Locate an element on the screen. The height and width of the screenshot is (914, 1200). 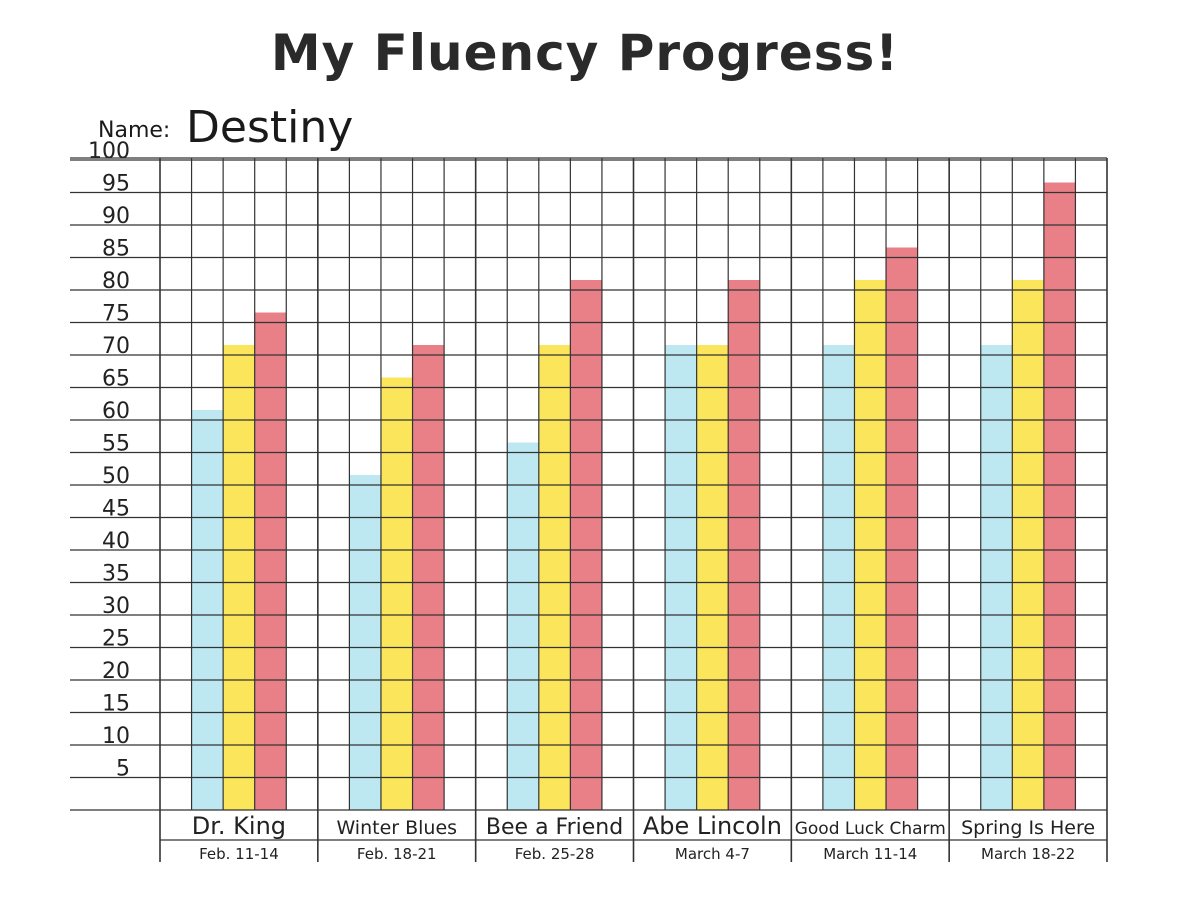
y-tick-label: 60 is located at coordinates (116, 411).